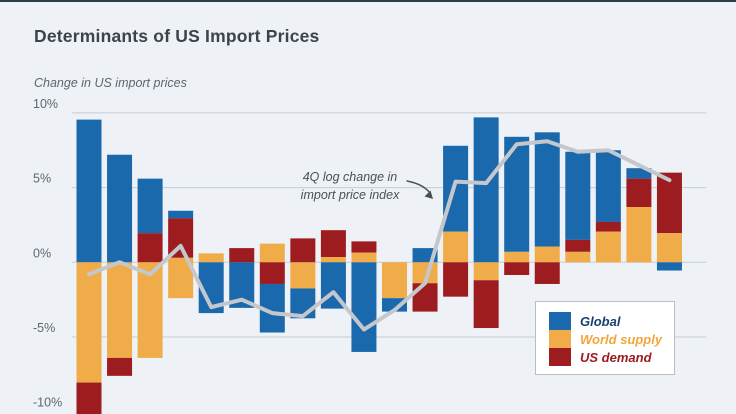 The width and height of the screenshot is (736, 414). Describe the element at coordinates (110, 83) in the screenshot. I see `y-axis-caption: Change in US import prices` at that location.